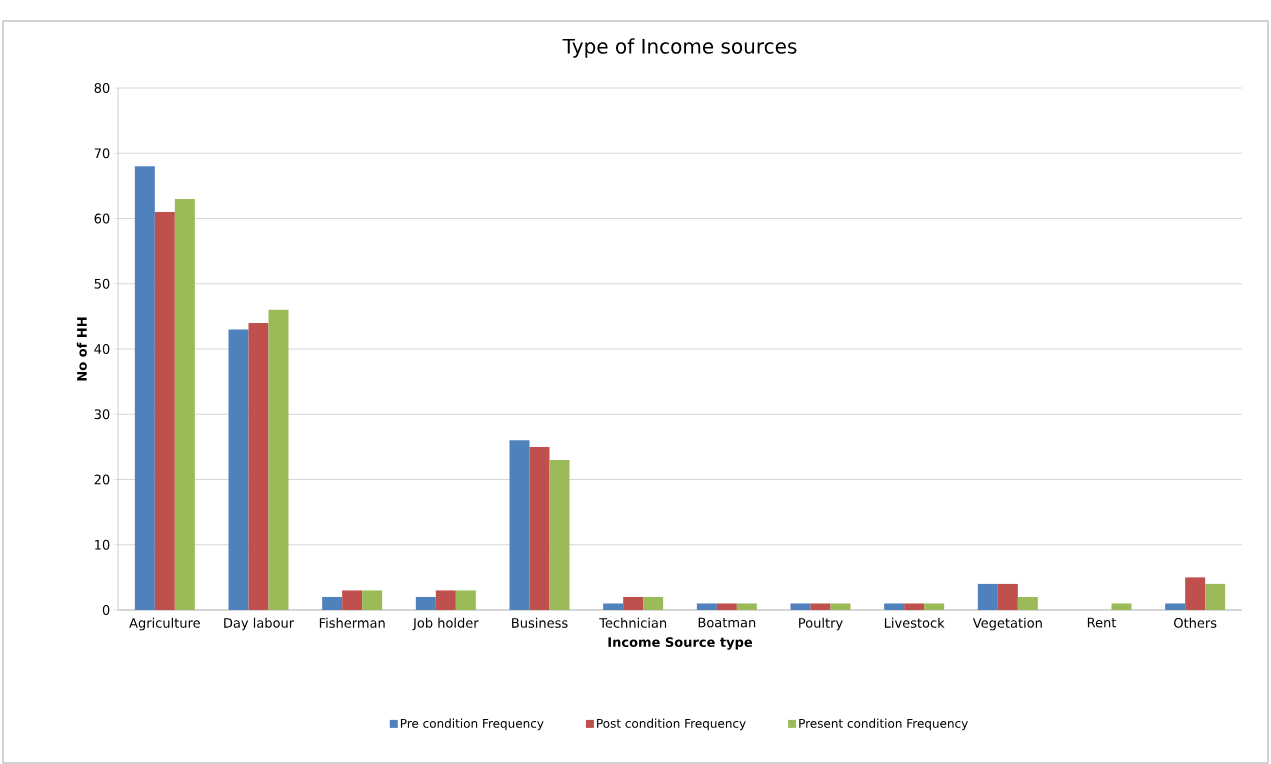 The height and width of the screenshot is (764, 1271). I want to click on y-tick-label: 20, so click(102, 479).